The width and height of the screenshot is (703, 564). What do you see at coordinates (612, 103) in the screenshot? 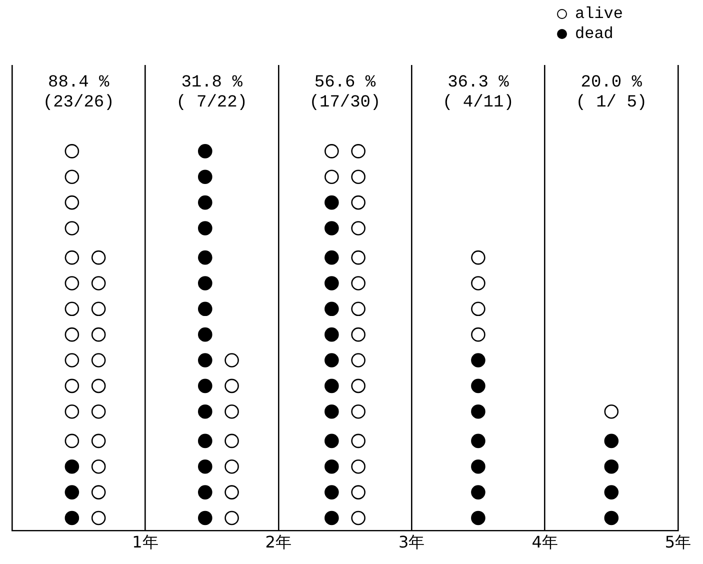
I see `text: ( 1/ 5)` at bounding box center [612, 103].